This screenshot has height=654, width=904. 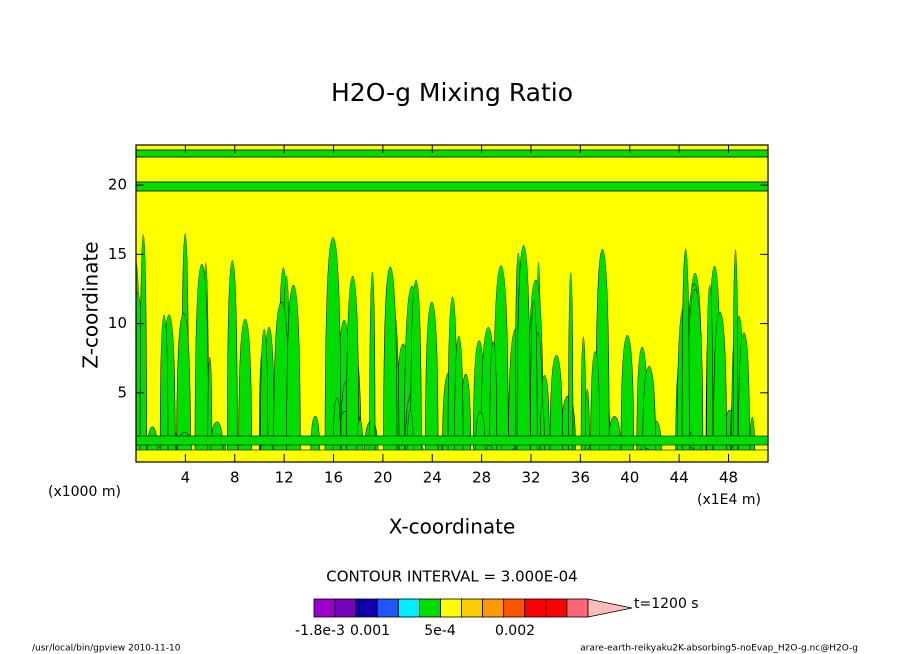 What do you see at coordinates (432, 478) in the screenshot?
I see `x-tick-label: 24` at bounding box center [432, 478].